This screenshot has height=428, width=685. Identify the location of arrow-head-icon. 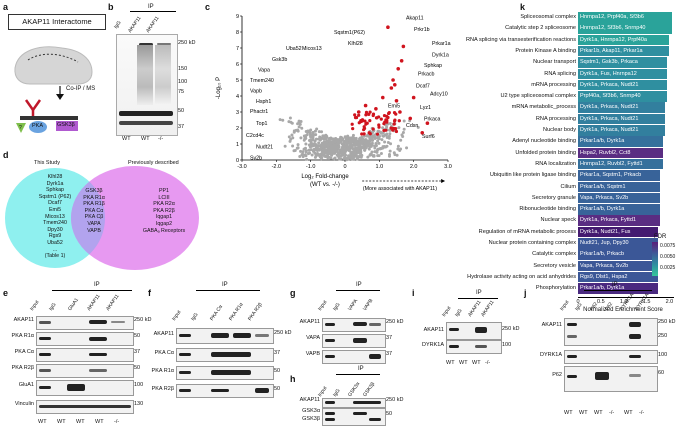
(443, 181).